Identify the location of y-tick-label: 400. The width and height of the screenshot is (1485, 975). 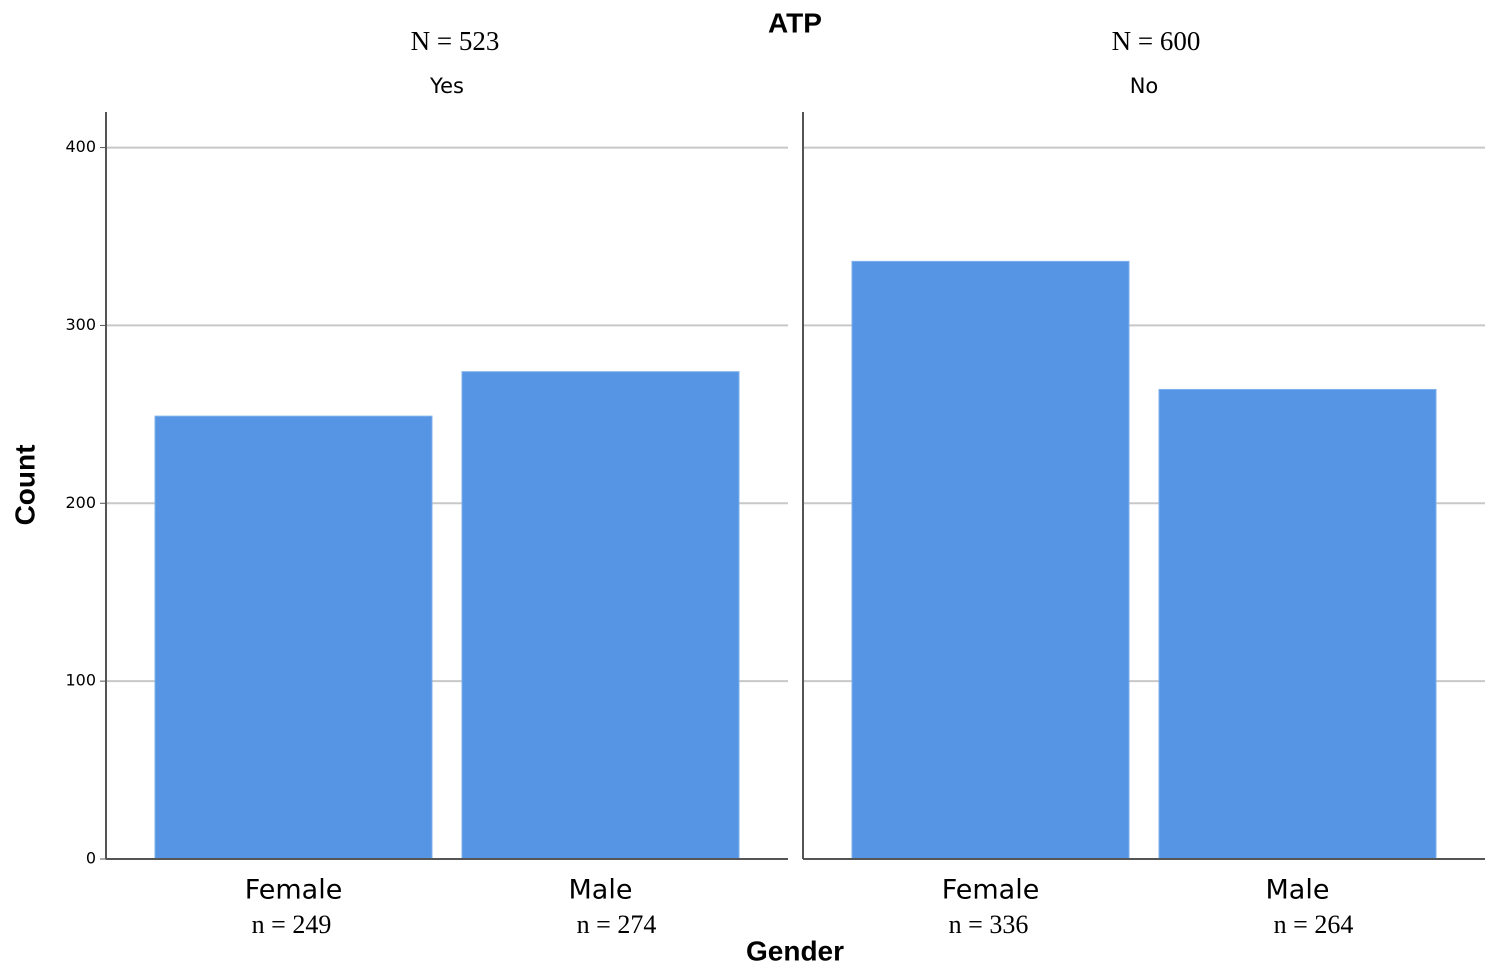
(80, 146).